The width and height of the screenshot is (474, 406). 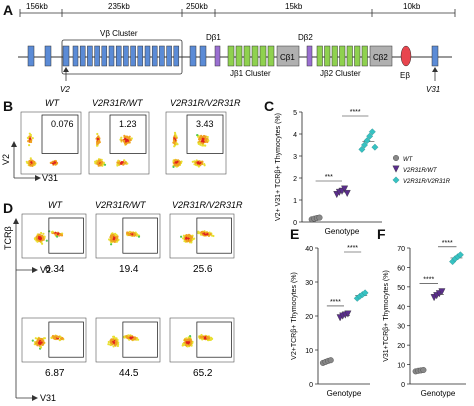 What do you see at coordinates (401, 366) in the screenshot?
I see `y-tick-label: 10` at bounding box center [401, 366].